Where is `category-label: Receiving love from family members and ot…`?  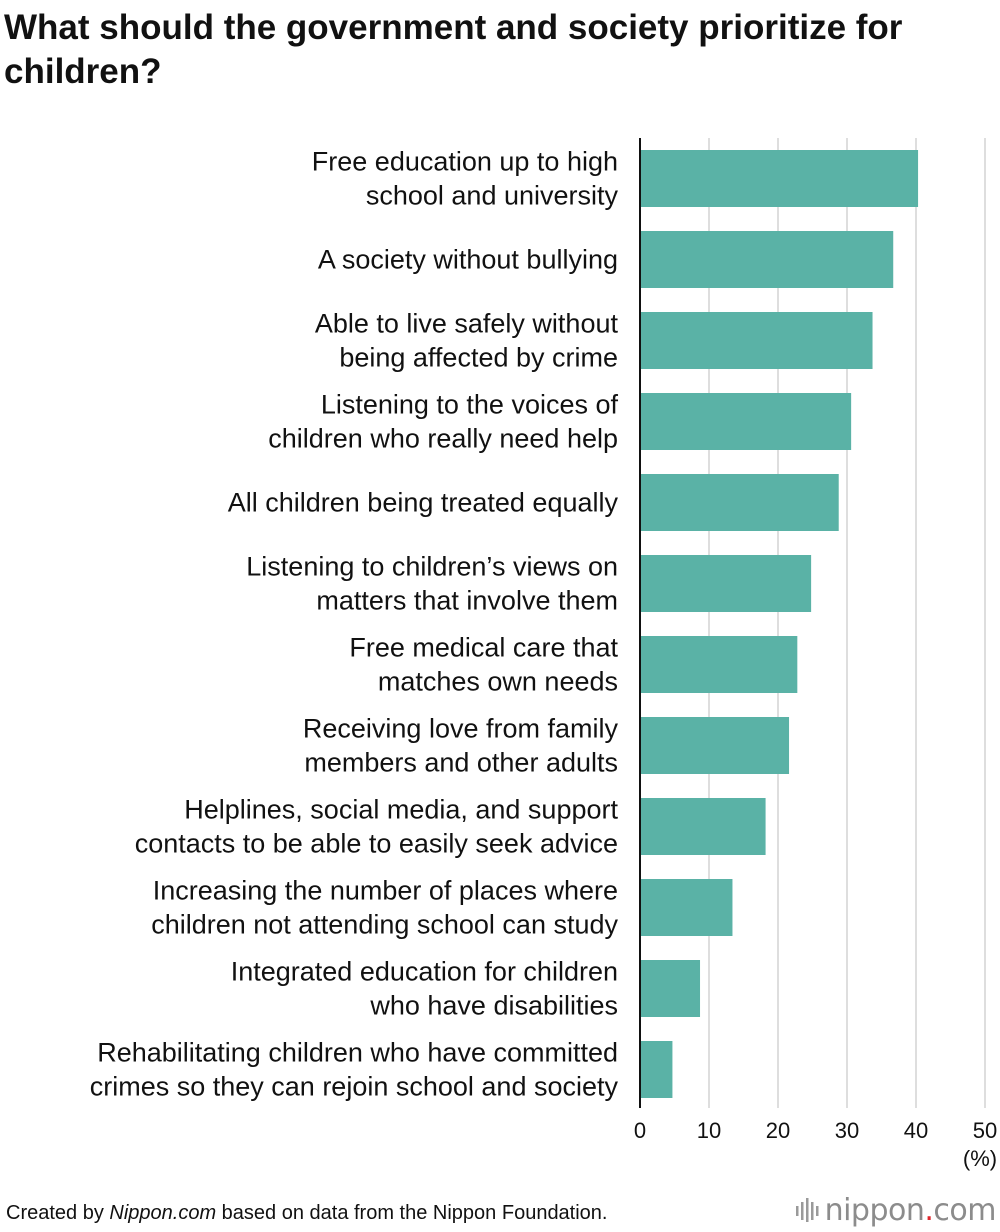 category-label: Receiving love from family members and ot… is located at coordinates (461, 746).